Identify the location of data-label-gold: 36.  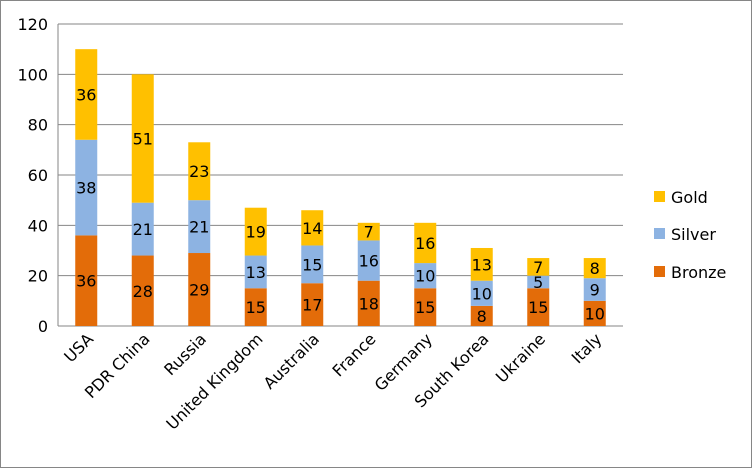
(86, 94).